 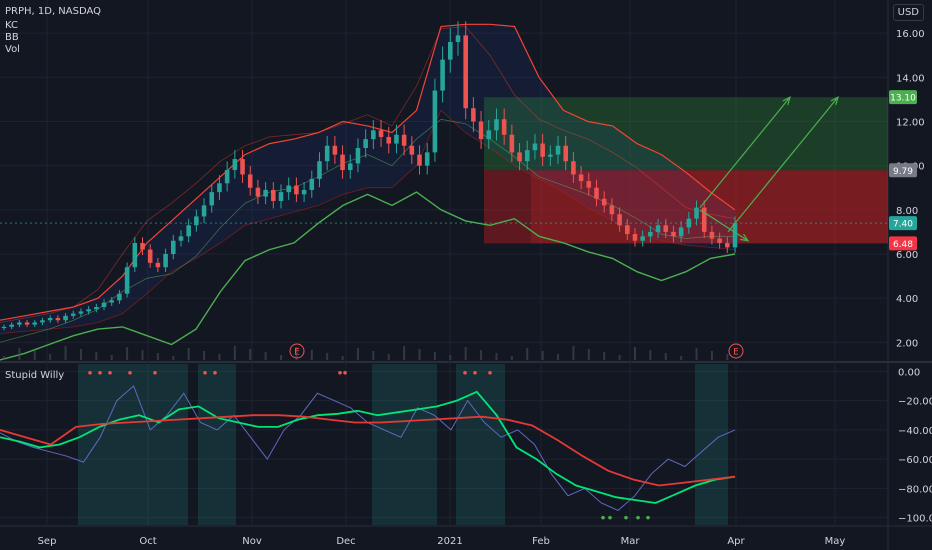 I want to click on price-tick-label: 4.00, so click(x=907, y=299).